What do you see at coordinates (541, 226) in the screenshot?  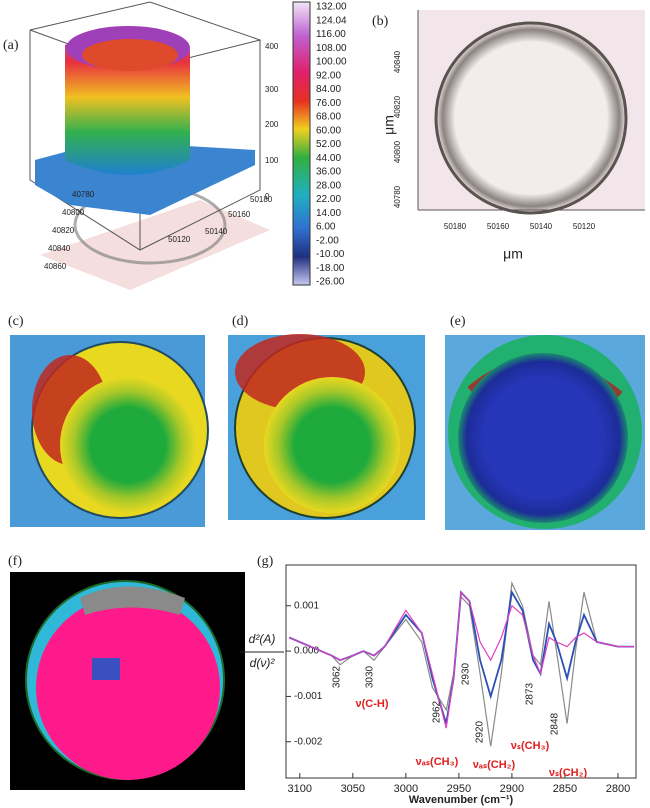 I see `x-tick-label: 50140` at bounding box center [541, 226].